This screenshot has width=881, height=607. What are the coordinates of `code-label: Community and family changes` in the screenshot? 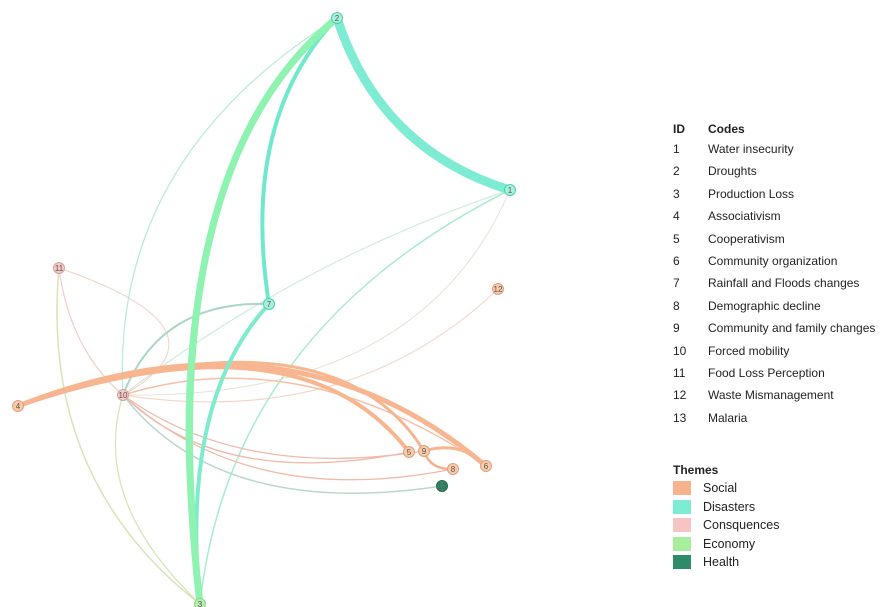 It's located at (792, 328).